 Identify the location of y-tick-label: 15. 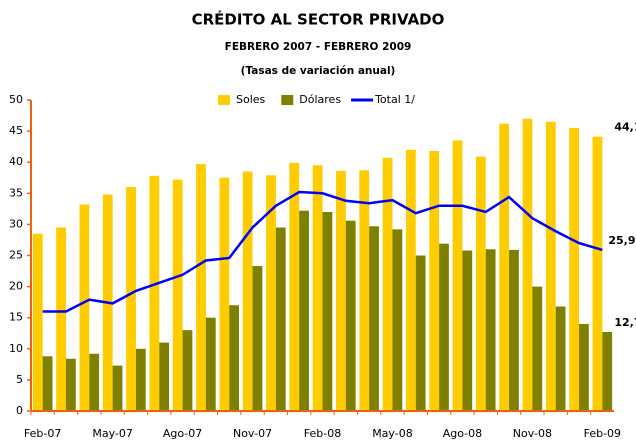
(16, 317).